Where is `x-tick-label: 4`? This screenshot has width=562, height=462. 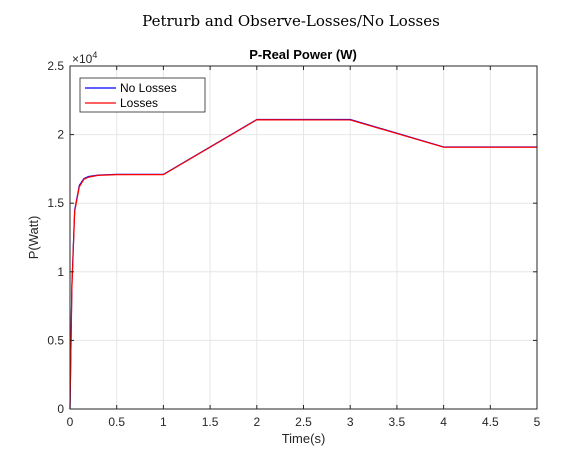
x-tick-label: 4 is located at coordinates (443, 422).